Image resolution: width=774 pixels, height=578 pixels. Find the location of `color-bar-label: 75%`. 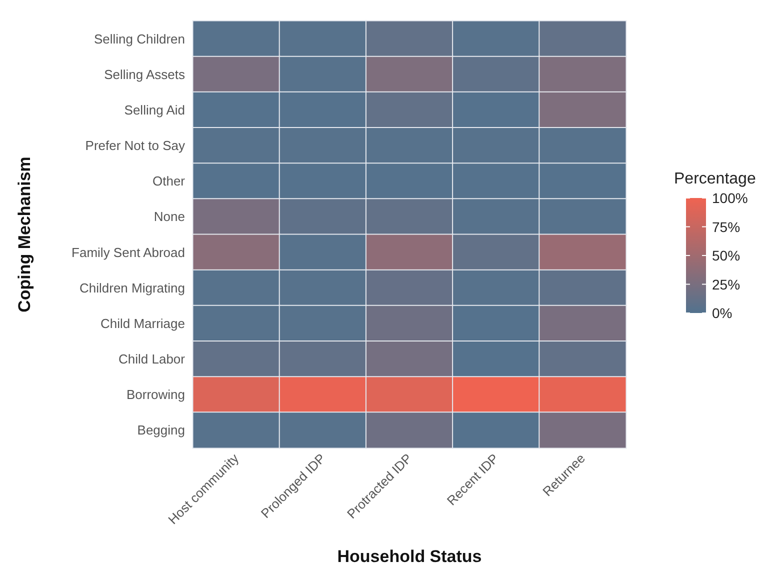

color-bar-label: 75% is located at coordinates (726, 226).